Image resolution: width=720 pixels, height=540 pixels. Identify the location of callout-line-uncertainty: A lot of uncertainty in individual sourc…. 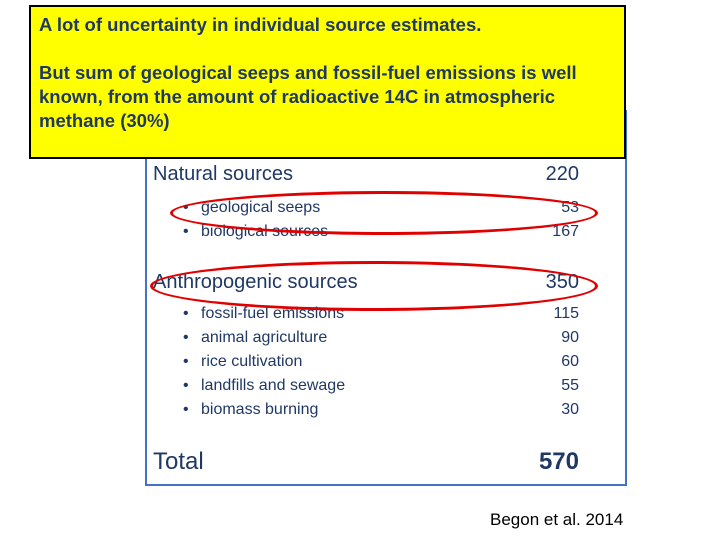
(260, 24).